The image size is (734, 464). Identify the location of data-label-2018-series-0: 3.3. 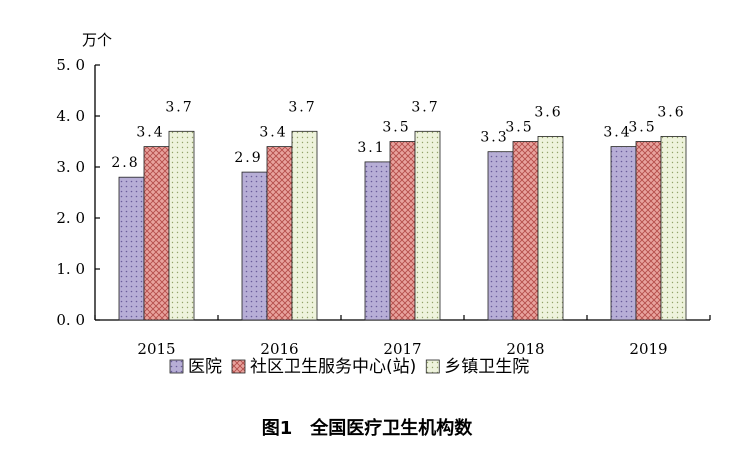
(494, 138).